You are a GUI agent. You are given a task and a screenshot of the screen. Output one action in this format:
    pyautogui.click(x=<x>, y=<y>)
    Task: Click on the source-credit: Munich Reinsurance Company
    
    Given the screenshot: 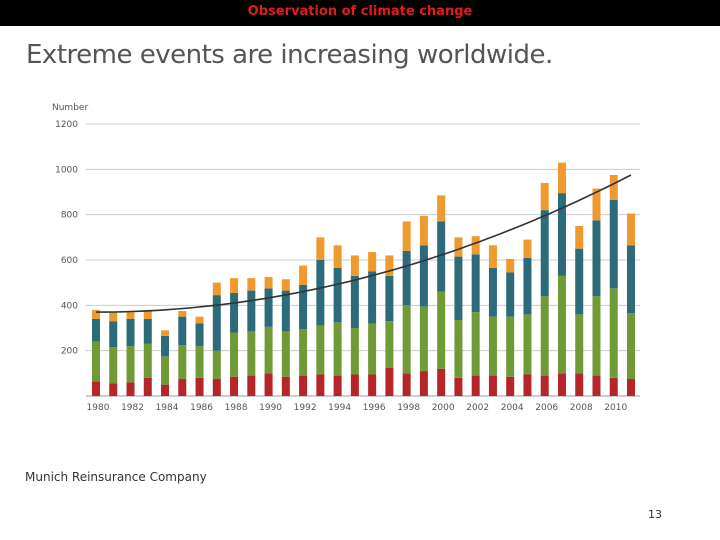 What is the action you would take?
    pyautogui.click(x=116, y=477)
    